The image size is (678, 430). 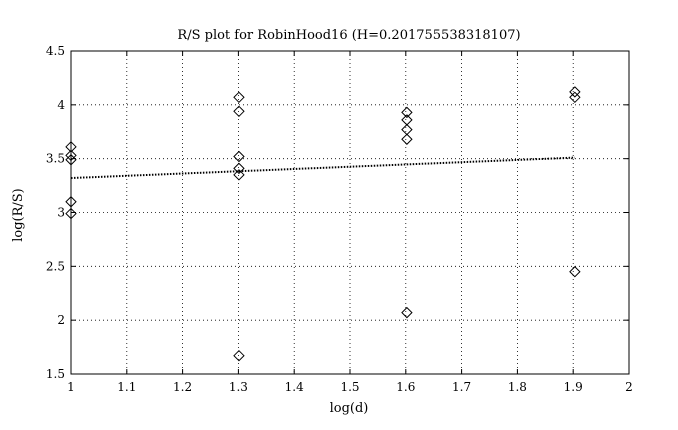 I want to click on y-tick-label: 3, so click(x=61, y=213).